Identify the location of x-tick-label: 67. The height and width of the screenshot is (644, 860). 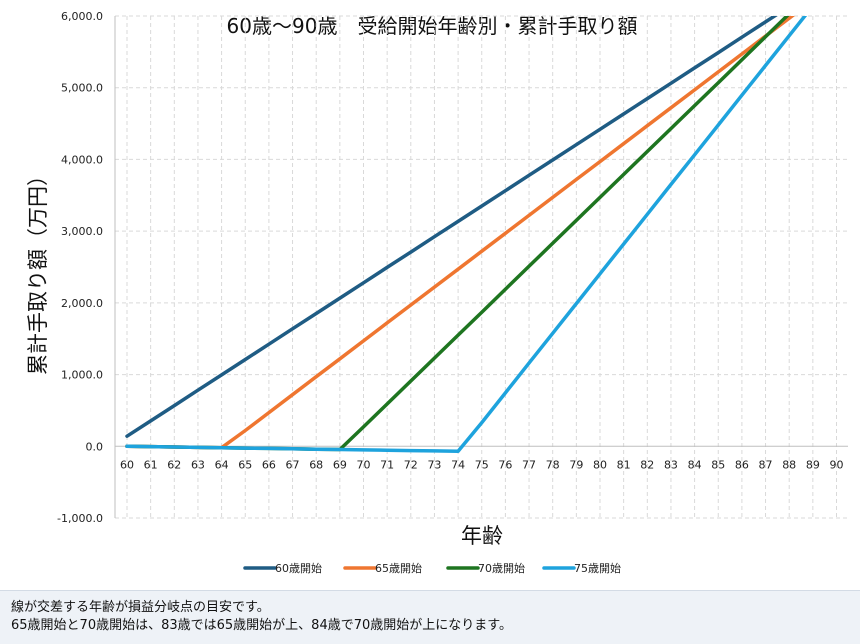
(293, 464).